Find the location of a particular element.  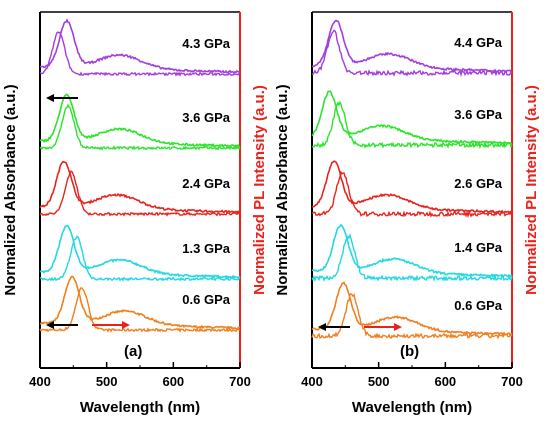

pressure-label: 2.4 GPa is located at coordinates (206, 183).